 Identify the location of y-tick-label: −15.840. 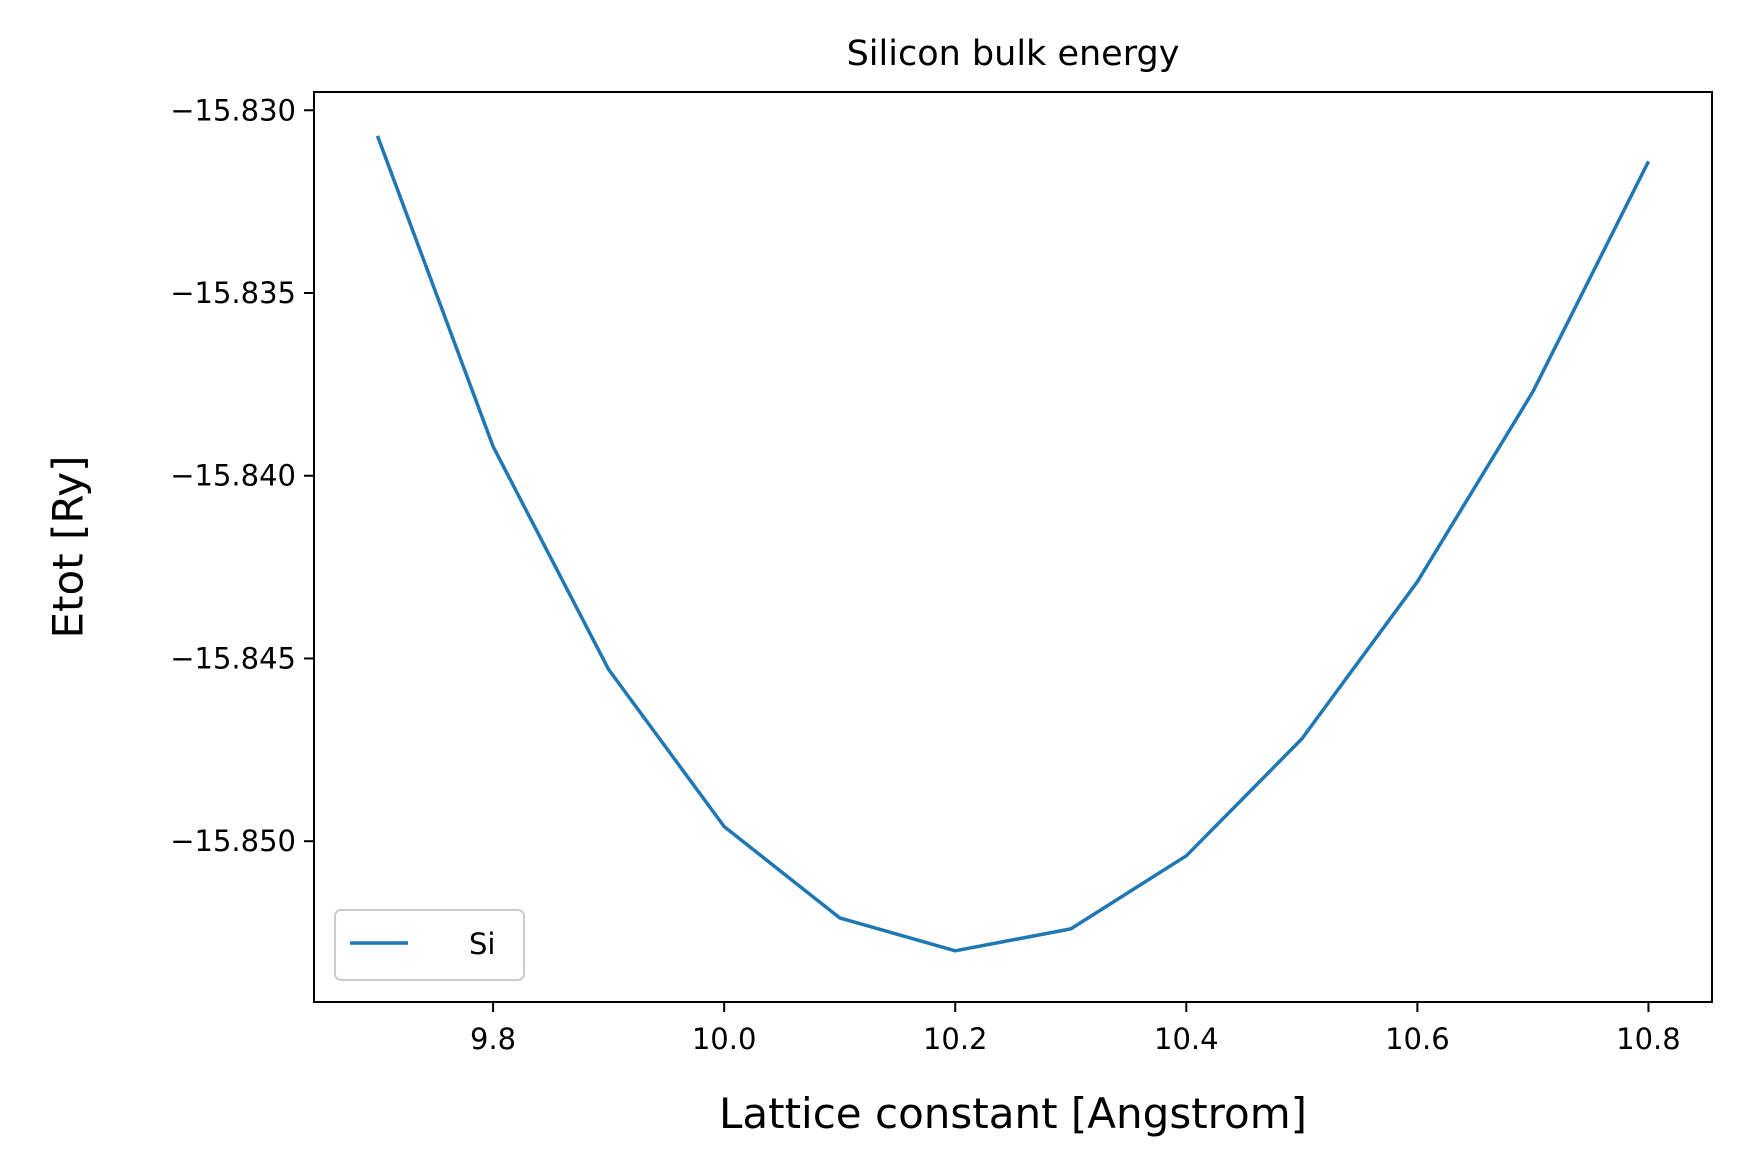
(233, 476).